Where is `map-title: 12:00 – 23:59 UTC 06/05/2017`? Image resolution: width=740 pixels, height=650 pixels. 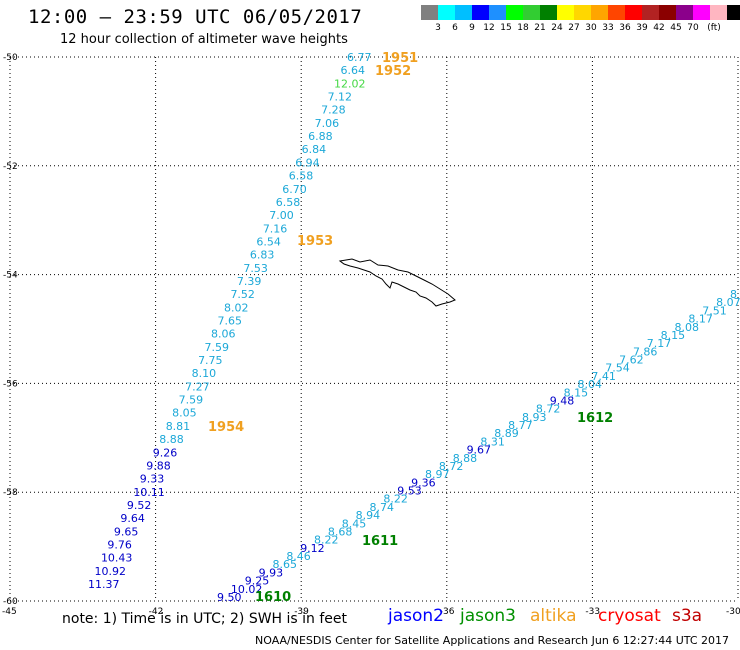 map-title: 12:00 – 23:59 UTC 06/05/2017 is located at coordinates (195, 17).